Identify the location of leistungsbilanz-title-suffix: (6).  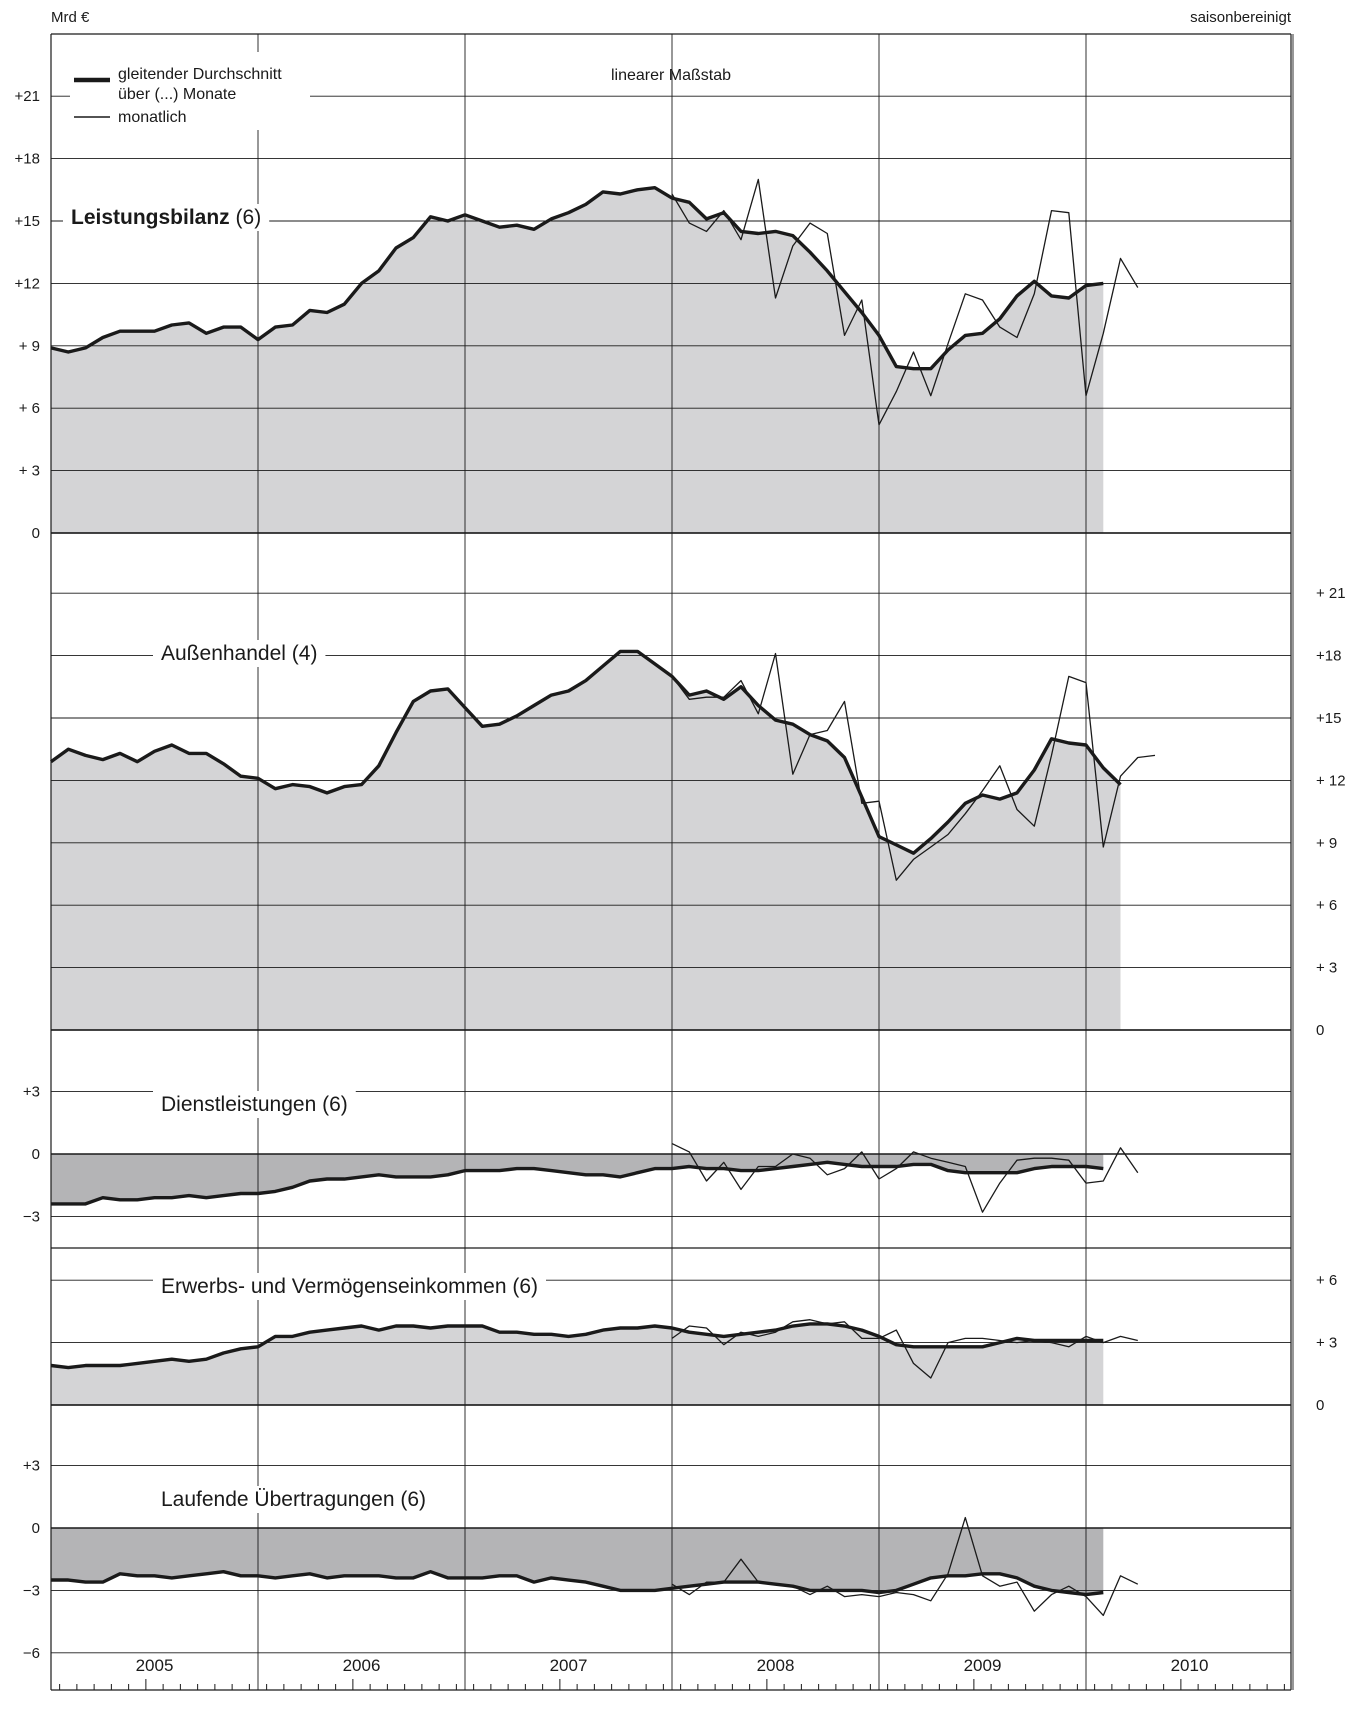
(246, 217).